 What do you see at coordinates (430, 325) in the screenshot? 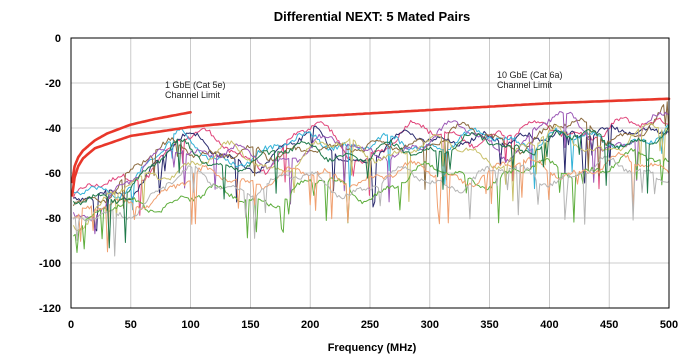
I see `x-tick-label: 300` at bounding box center [430, 325].